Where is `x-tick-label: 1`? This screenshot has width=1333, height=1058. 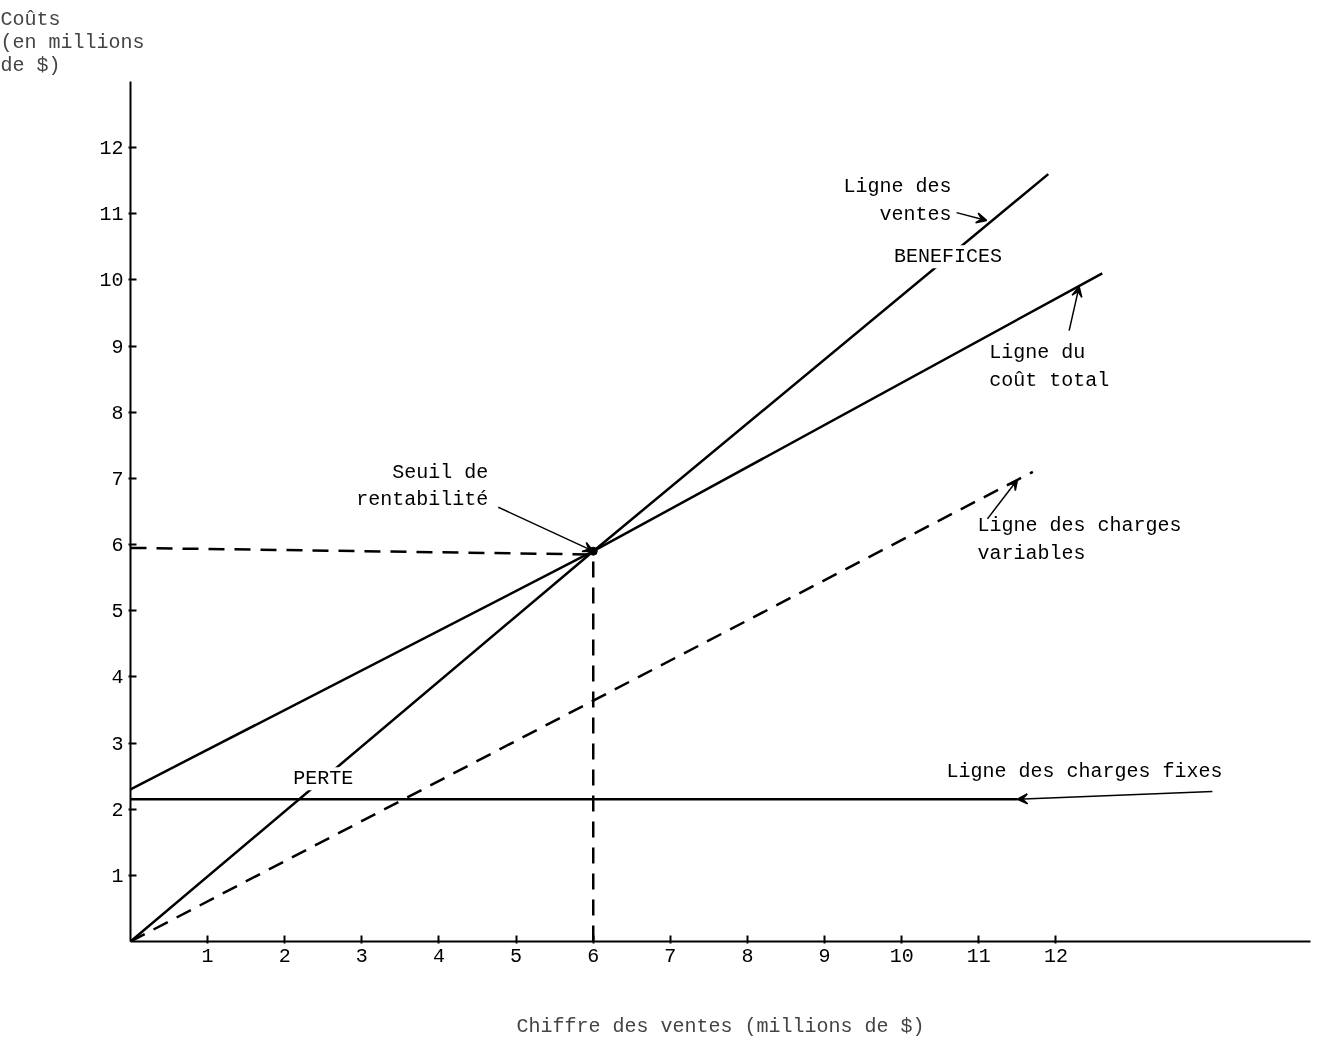 x-tick-label: 1 is located at coordinates (207, 956).